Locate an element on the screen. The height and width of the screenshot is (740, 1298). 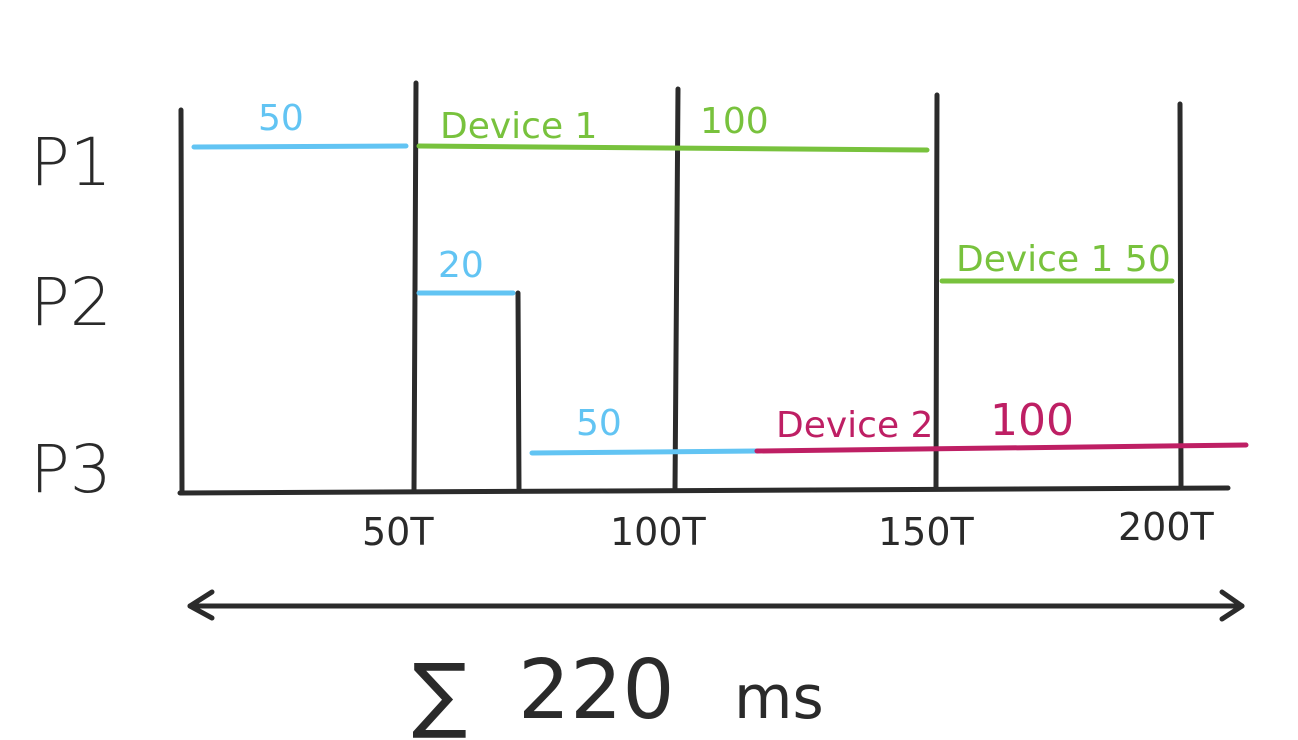
p1-device-value-label: 100 is located at coordinates (734, 121).